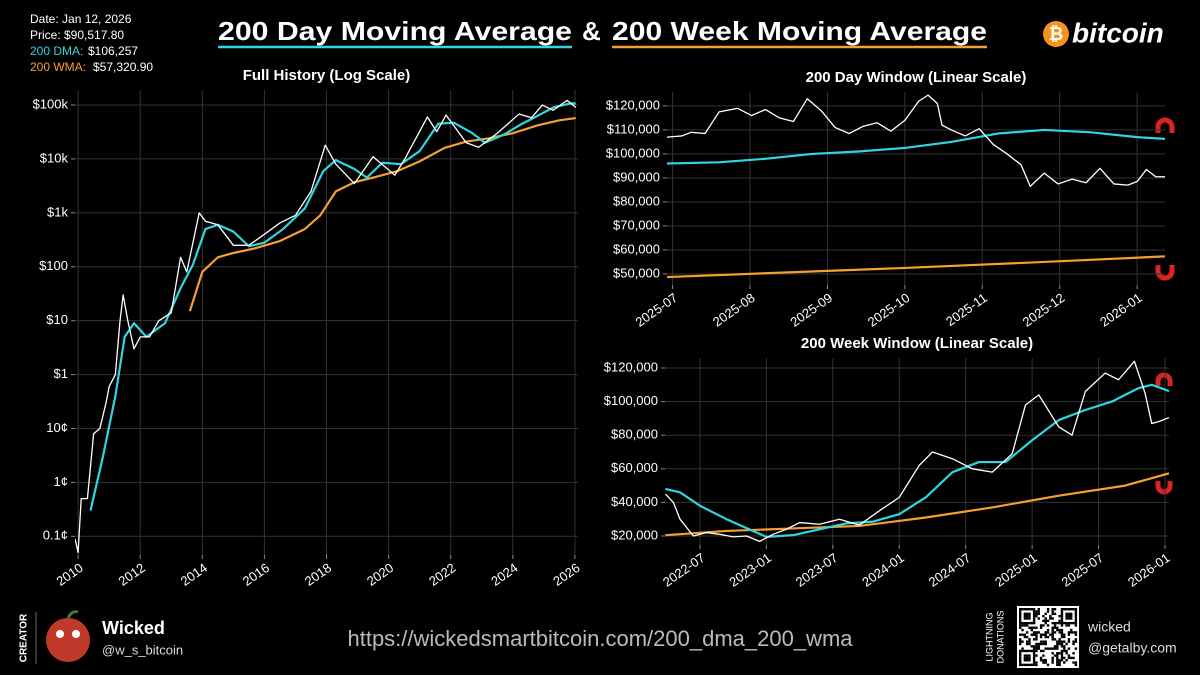  I want to click on price-info: Price: $90,517.80, so click(77, 35).